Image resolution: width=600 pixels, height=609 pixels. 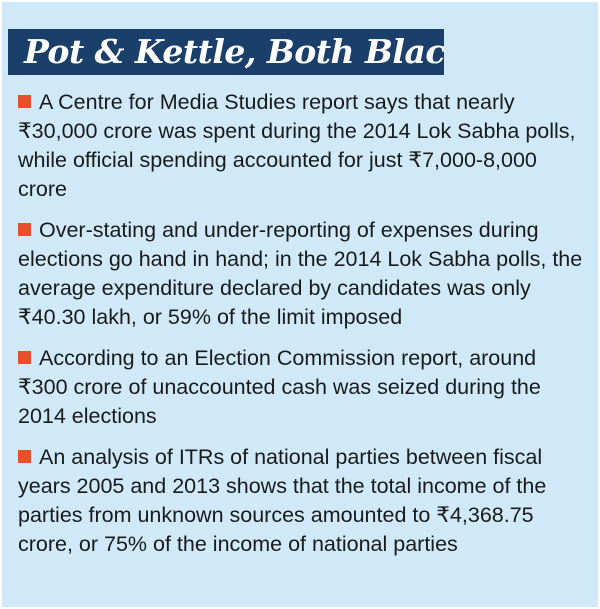 I want to click on infobox-title: Pot & Kettle, Both Black, so click(x=226, y=52).